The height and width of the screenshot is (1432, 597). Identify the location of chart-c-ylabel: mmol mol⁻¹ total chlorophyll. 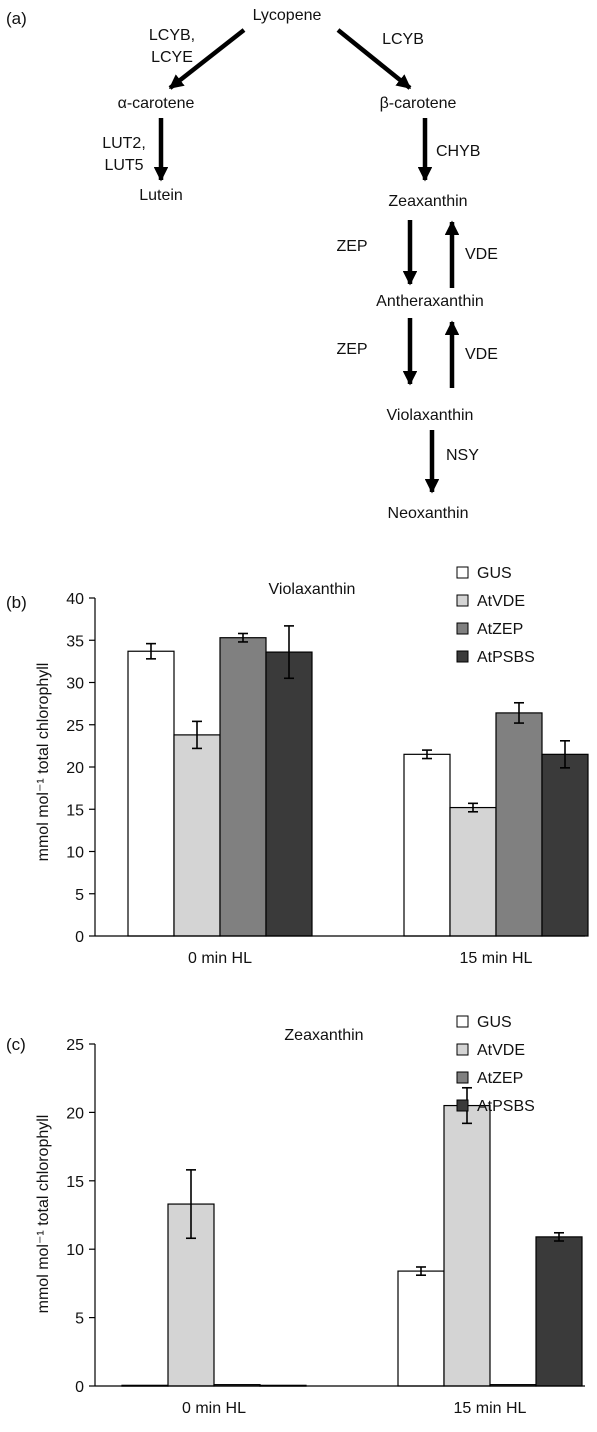
(43, 1214).